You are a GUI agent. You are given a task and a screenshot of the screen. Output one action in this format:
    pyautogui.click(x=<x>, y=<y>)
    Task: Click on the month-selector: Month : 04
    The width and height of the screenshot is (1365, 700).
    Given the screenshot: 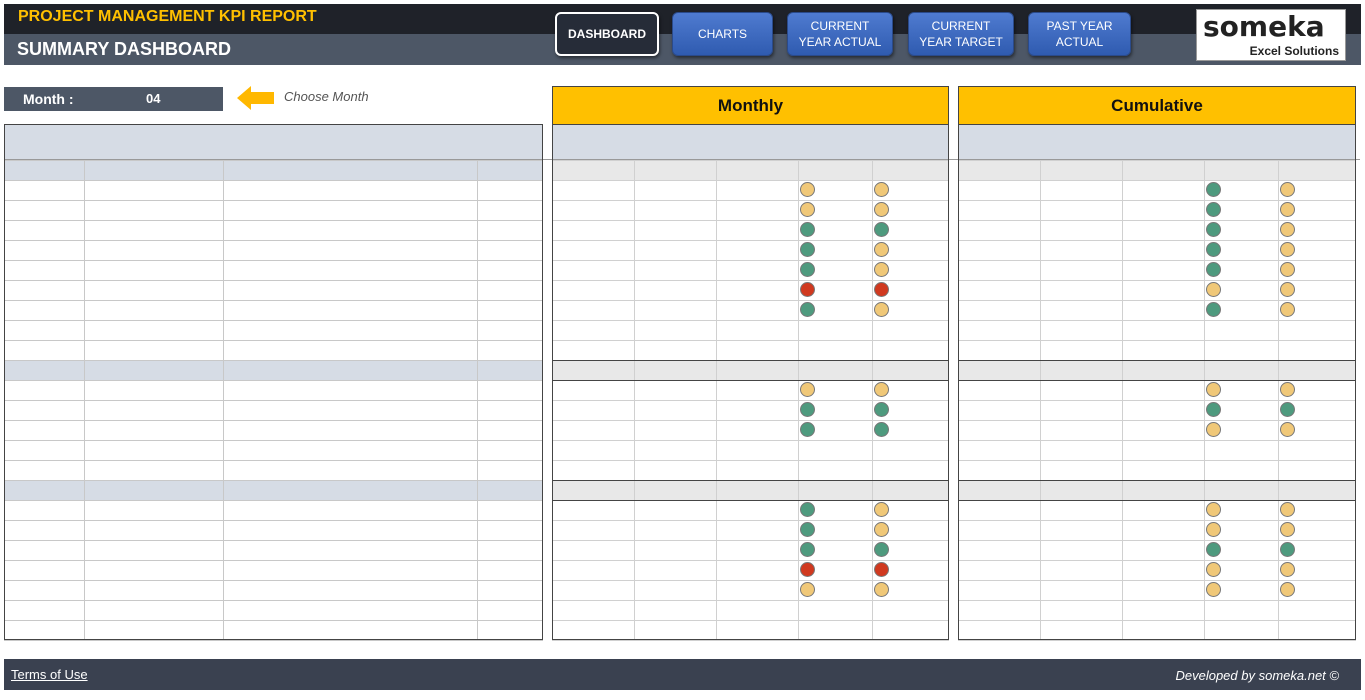 What is the action you would take?
    pyautogui.click(x=113, y=99)
    